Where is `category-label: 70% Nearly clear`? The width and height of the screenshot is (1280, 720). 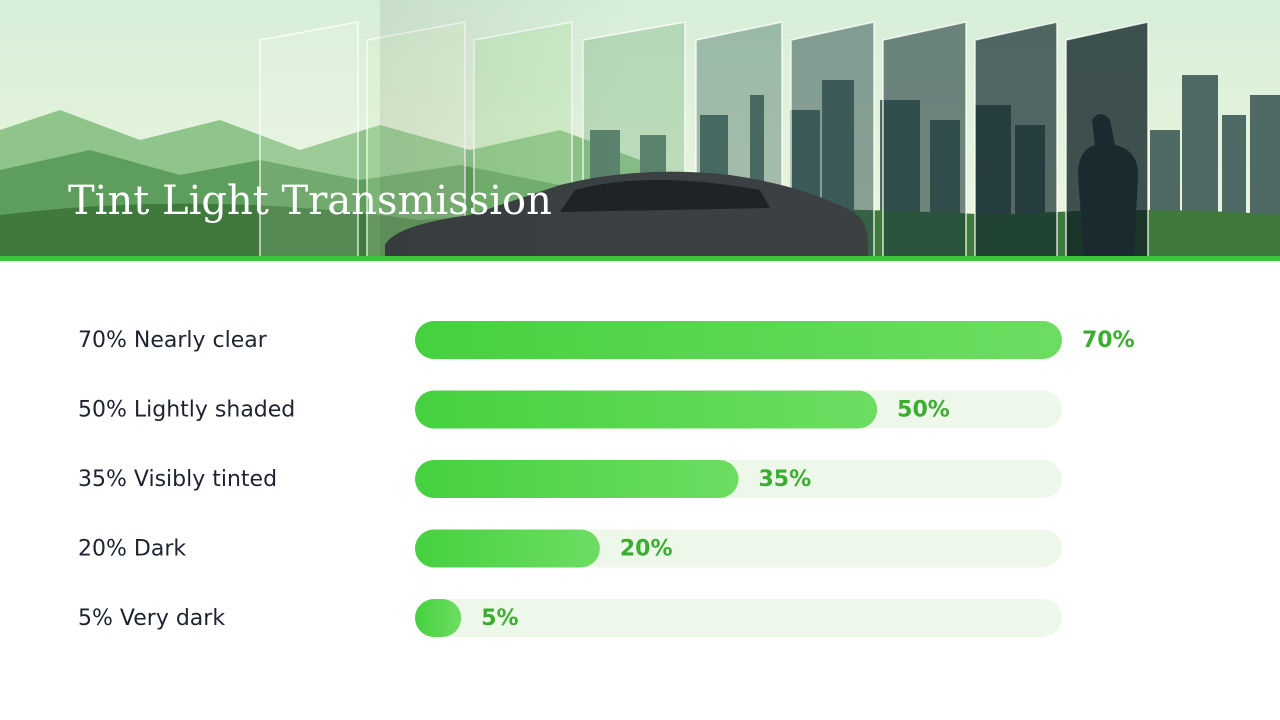
category-label: 70% Nearly clear is located at coordinates (173, 340).